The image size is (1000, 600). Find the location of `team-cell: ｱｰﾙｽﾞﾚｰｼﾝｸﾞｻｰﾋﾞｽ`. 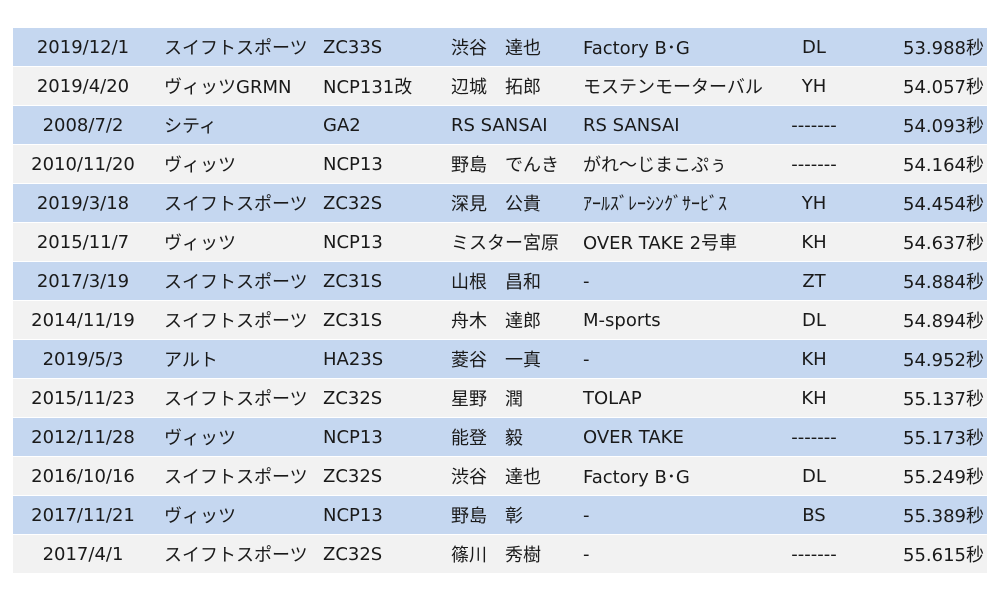

team-cell: ｱｰﾙｽﾞﾚｰｼﾝｸﾞｻｰﾋﾞｽ is located at coordinates (655, 204).